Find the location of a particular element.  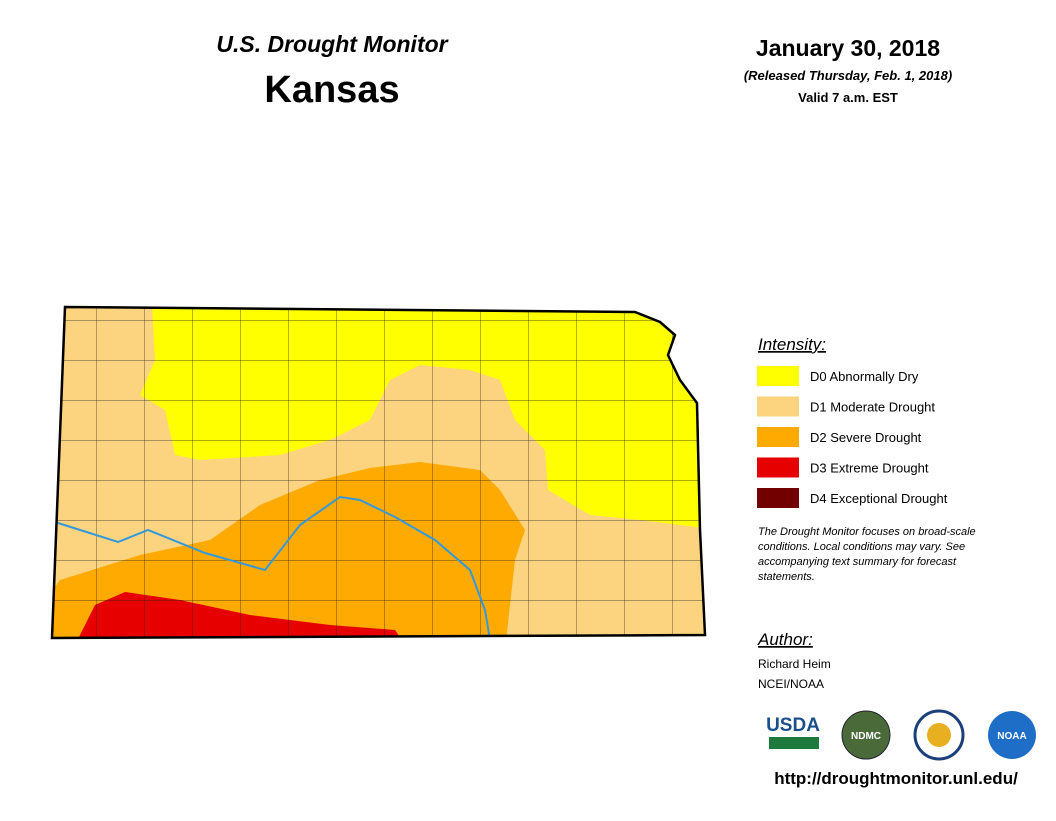

logo-ndmc-text: NDMC is located at coordinates (866, 736).